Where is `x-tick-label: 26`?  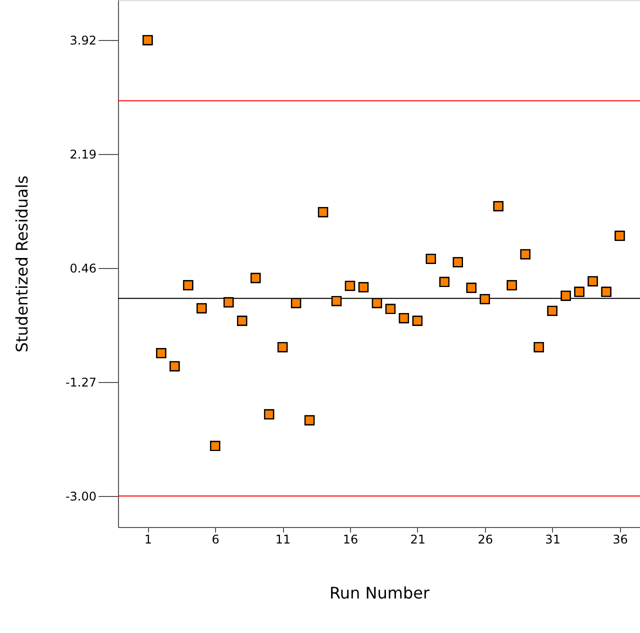
x-tick-label: 26 is located at coordinates (486, 539).